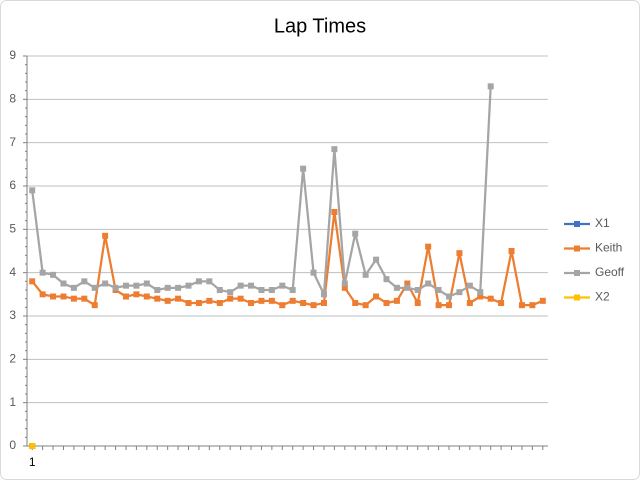 The width and height of the screenshot is (640, 480). I want to click on y-tick-label: 2, so click(12, 359).